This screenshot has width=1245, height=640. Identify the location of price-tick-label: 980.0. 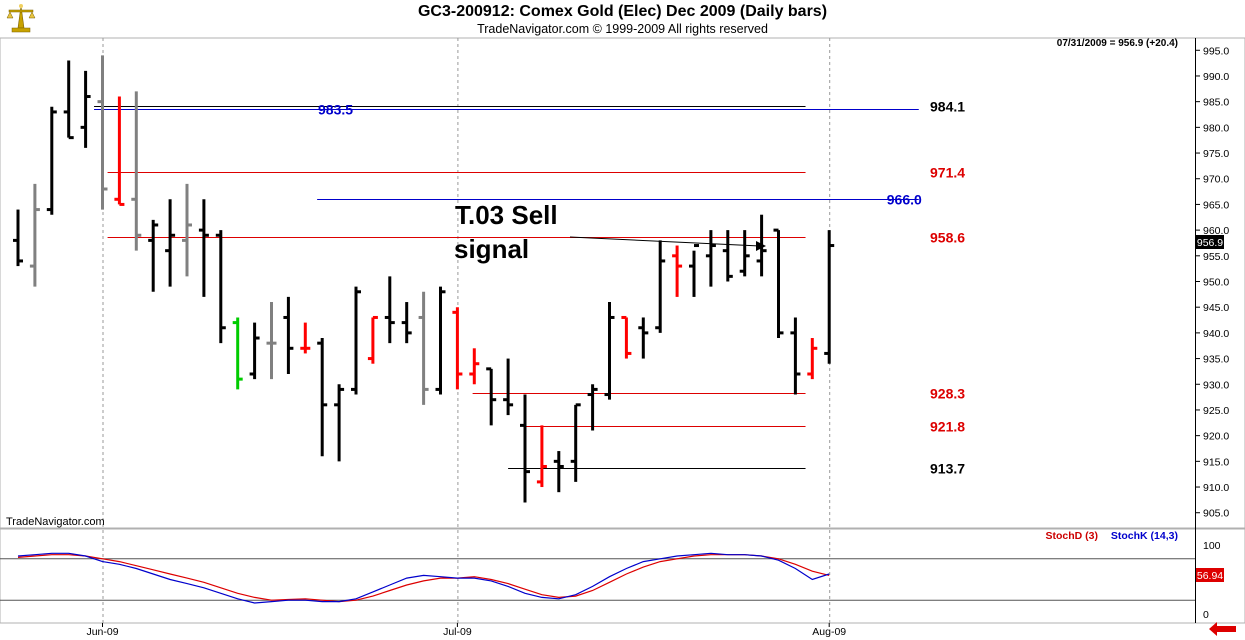
(1216, 128).